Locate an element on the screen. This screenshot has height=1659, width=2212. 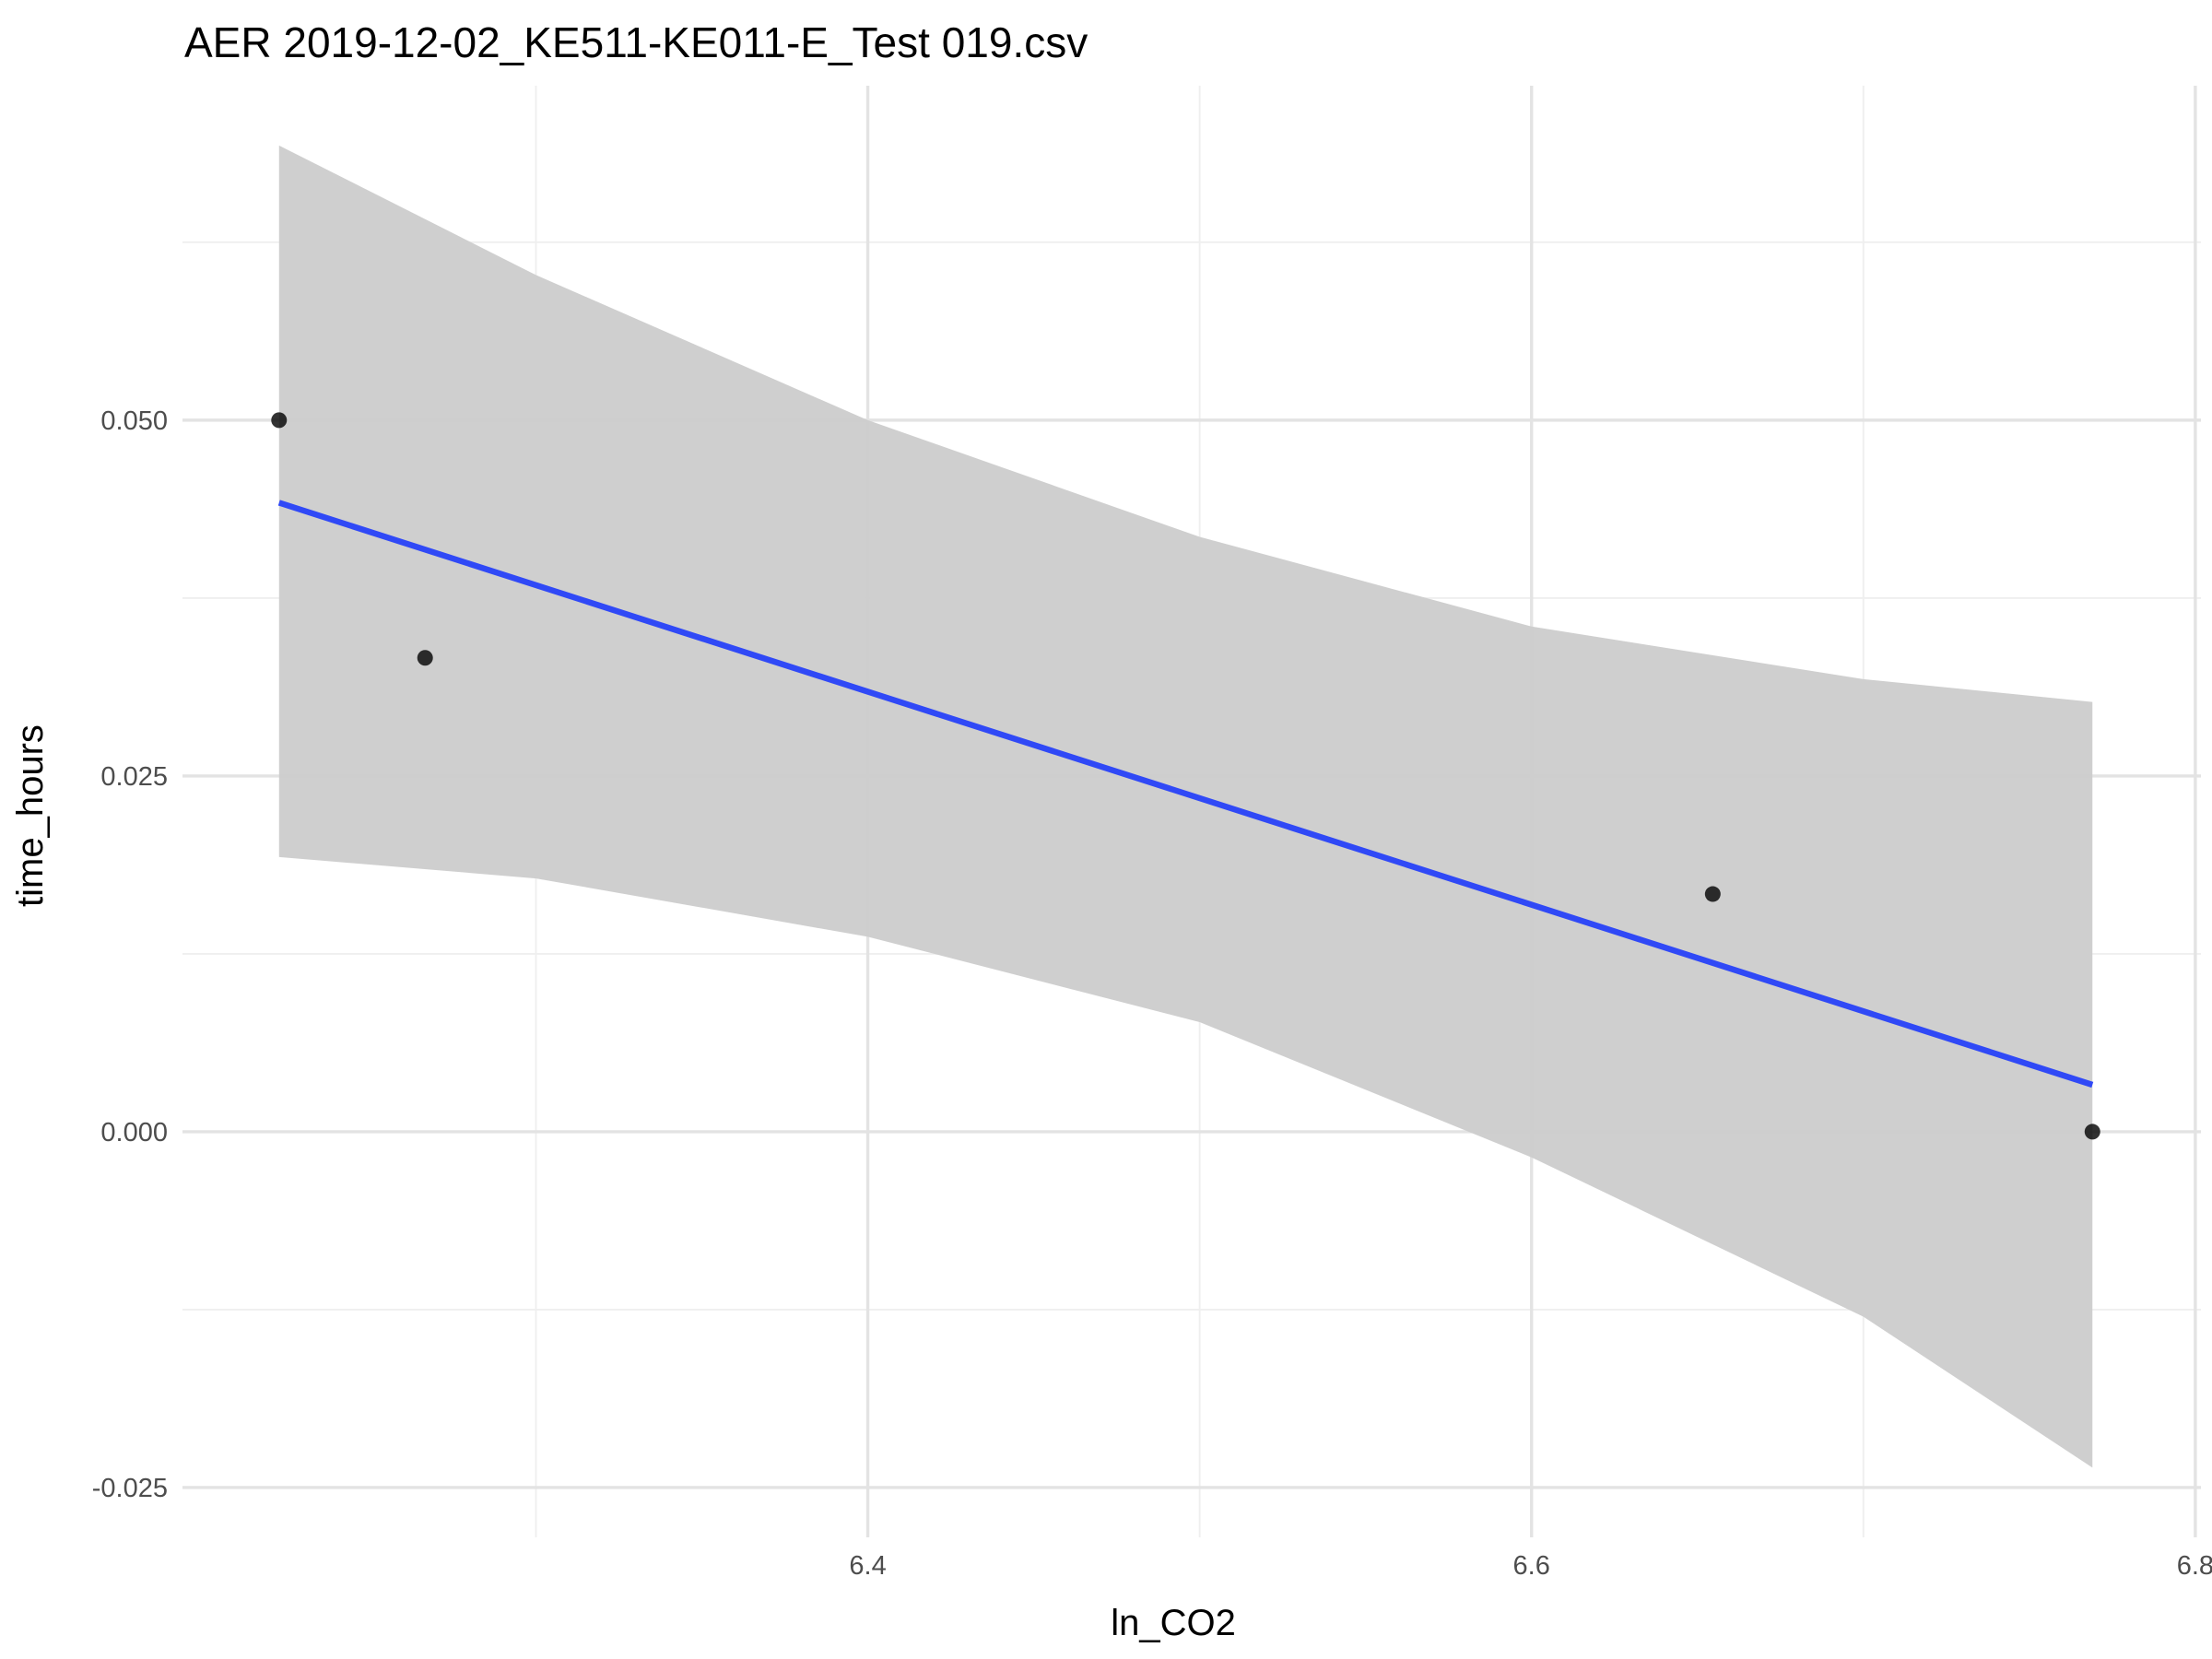
x-axis-ticks: 6.4 6.6 6.8 is located at coordinates (1530, 1566).